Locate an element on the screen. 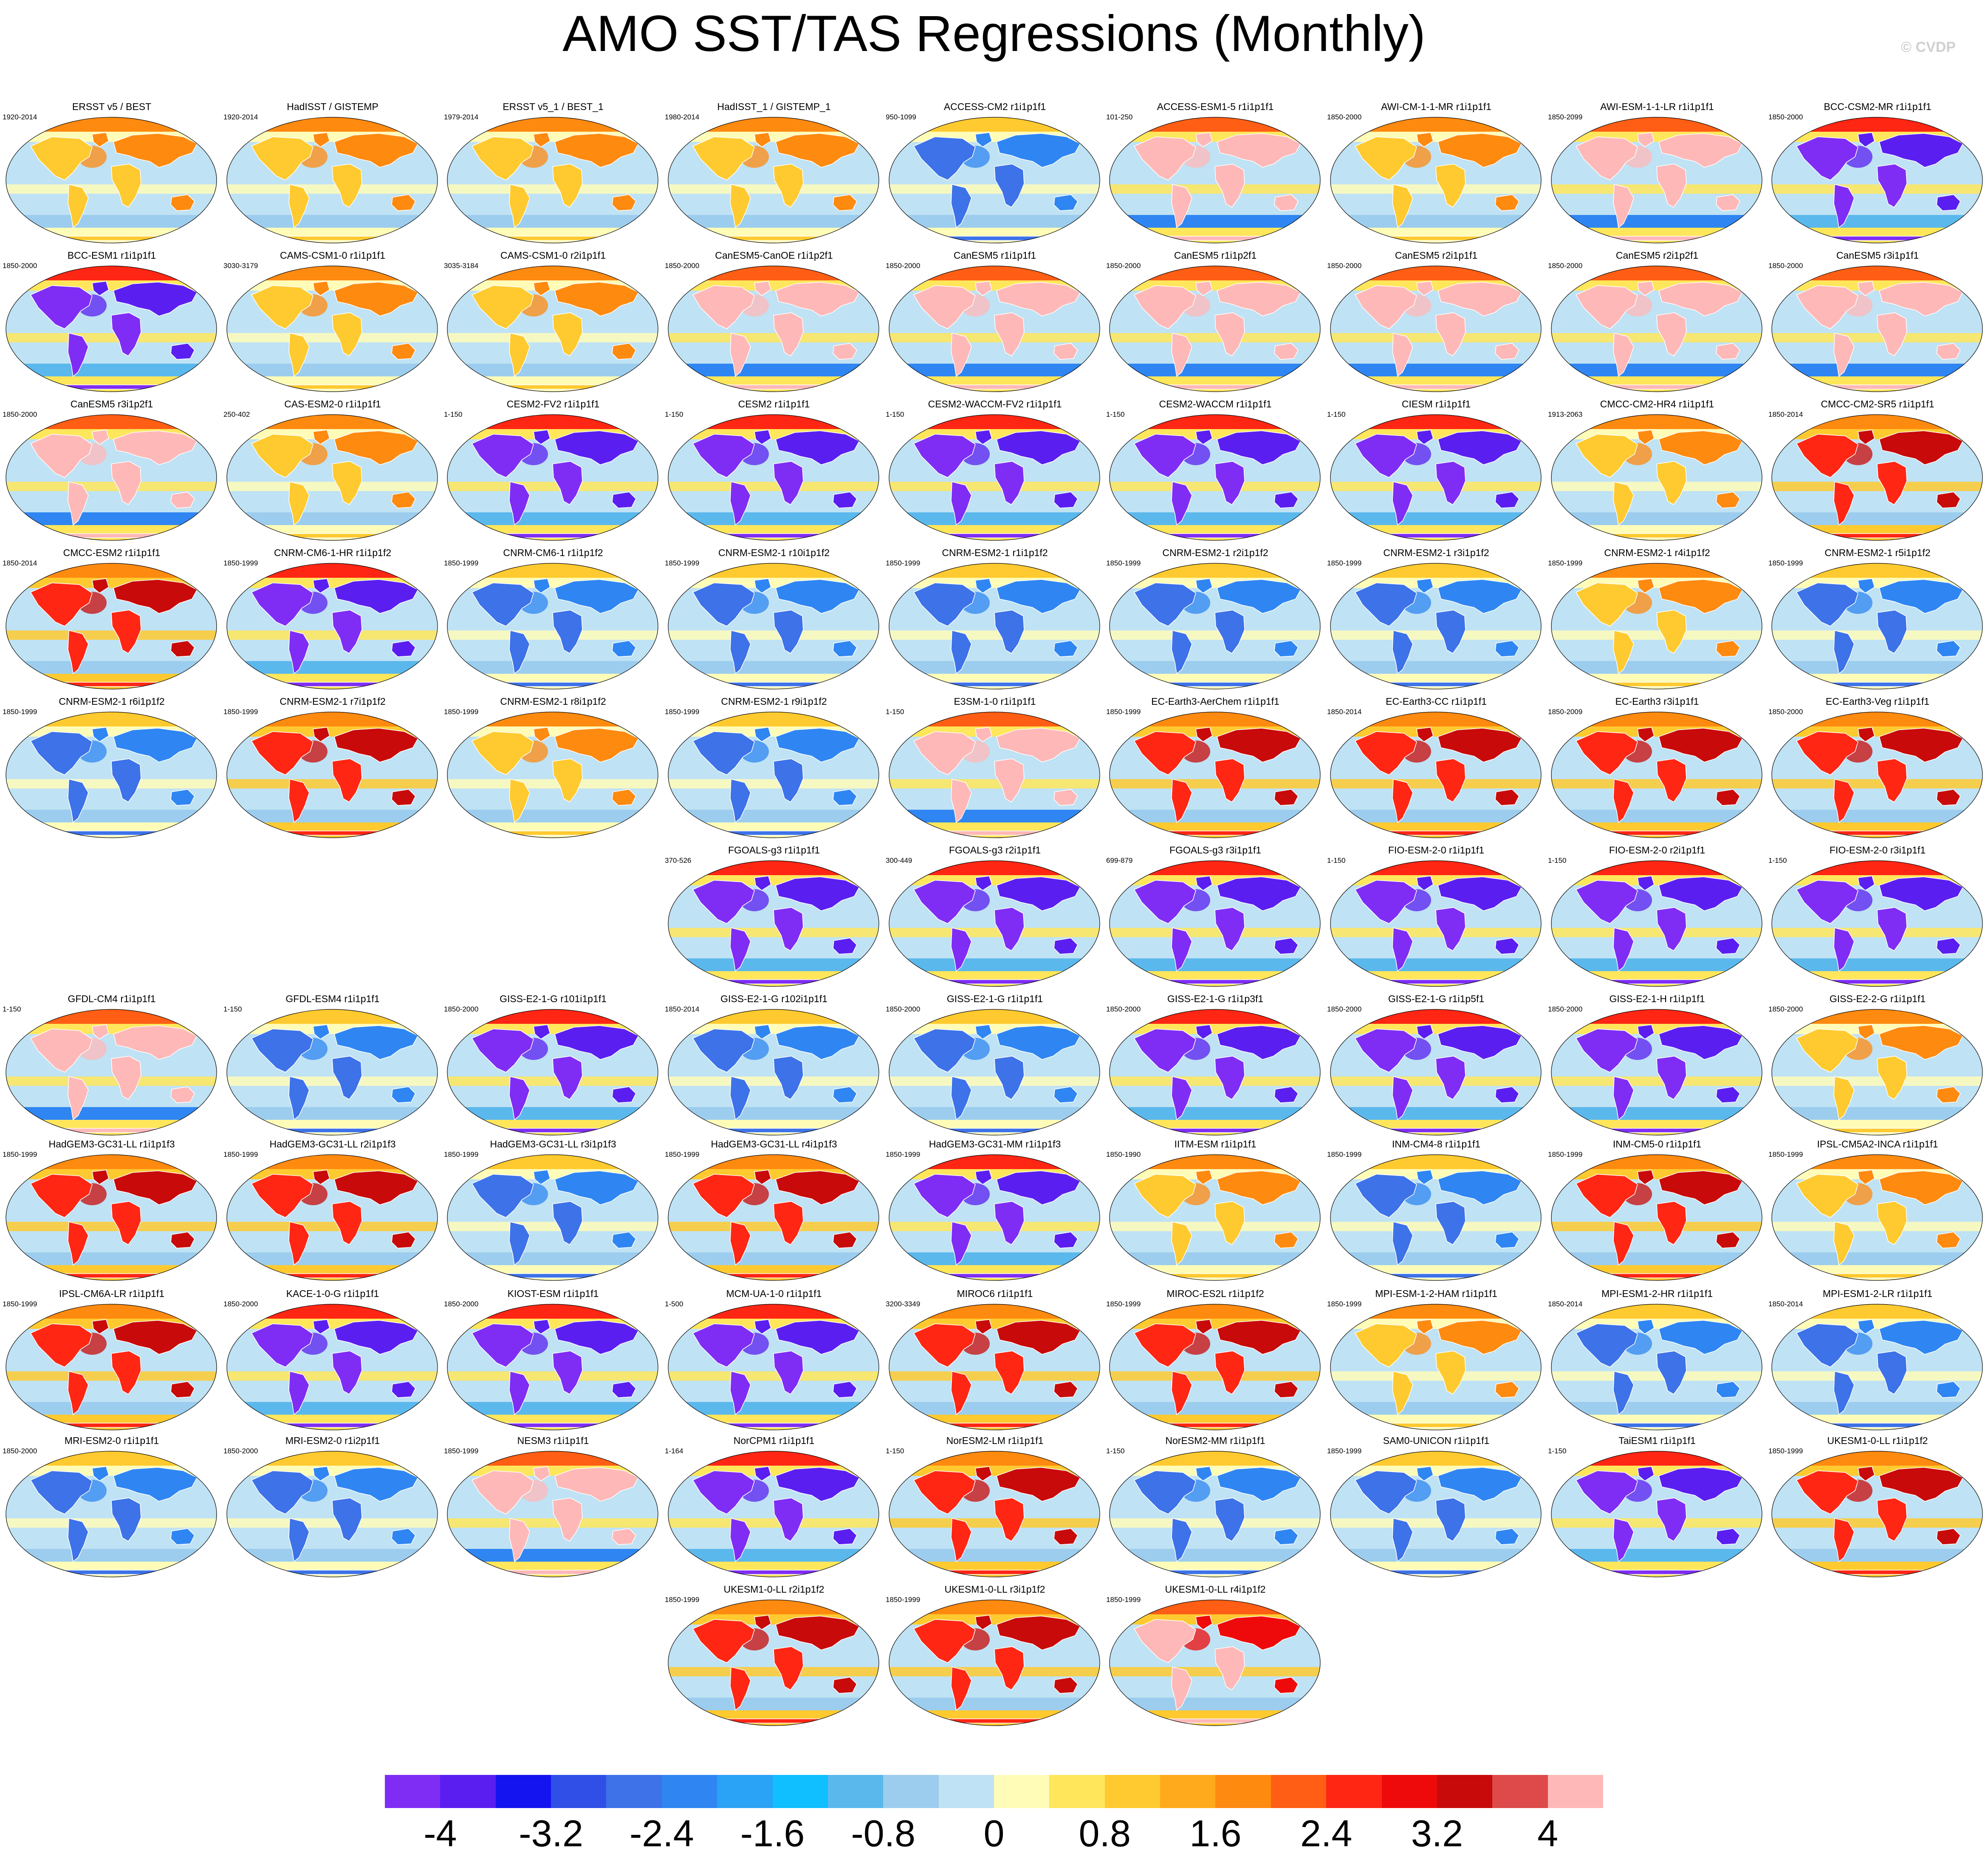 The image size is (1988, 1862). panel-title: HadISST / GISTEMP is located at coordinates (332, 107).